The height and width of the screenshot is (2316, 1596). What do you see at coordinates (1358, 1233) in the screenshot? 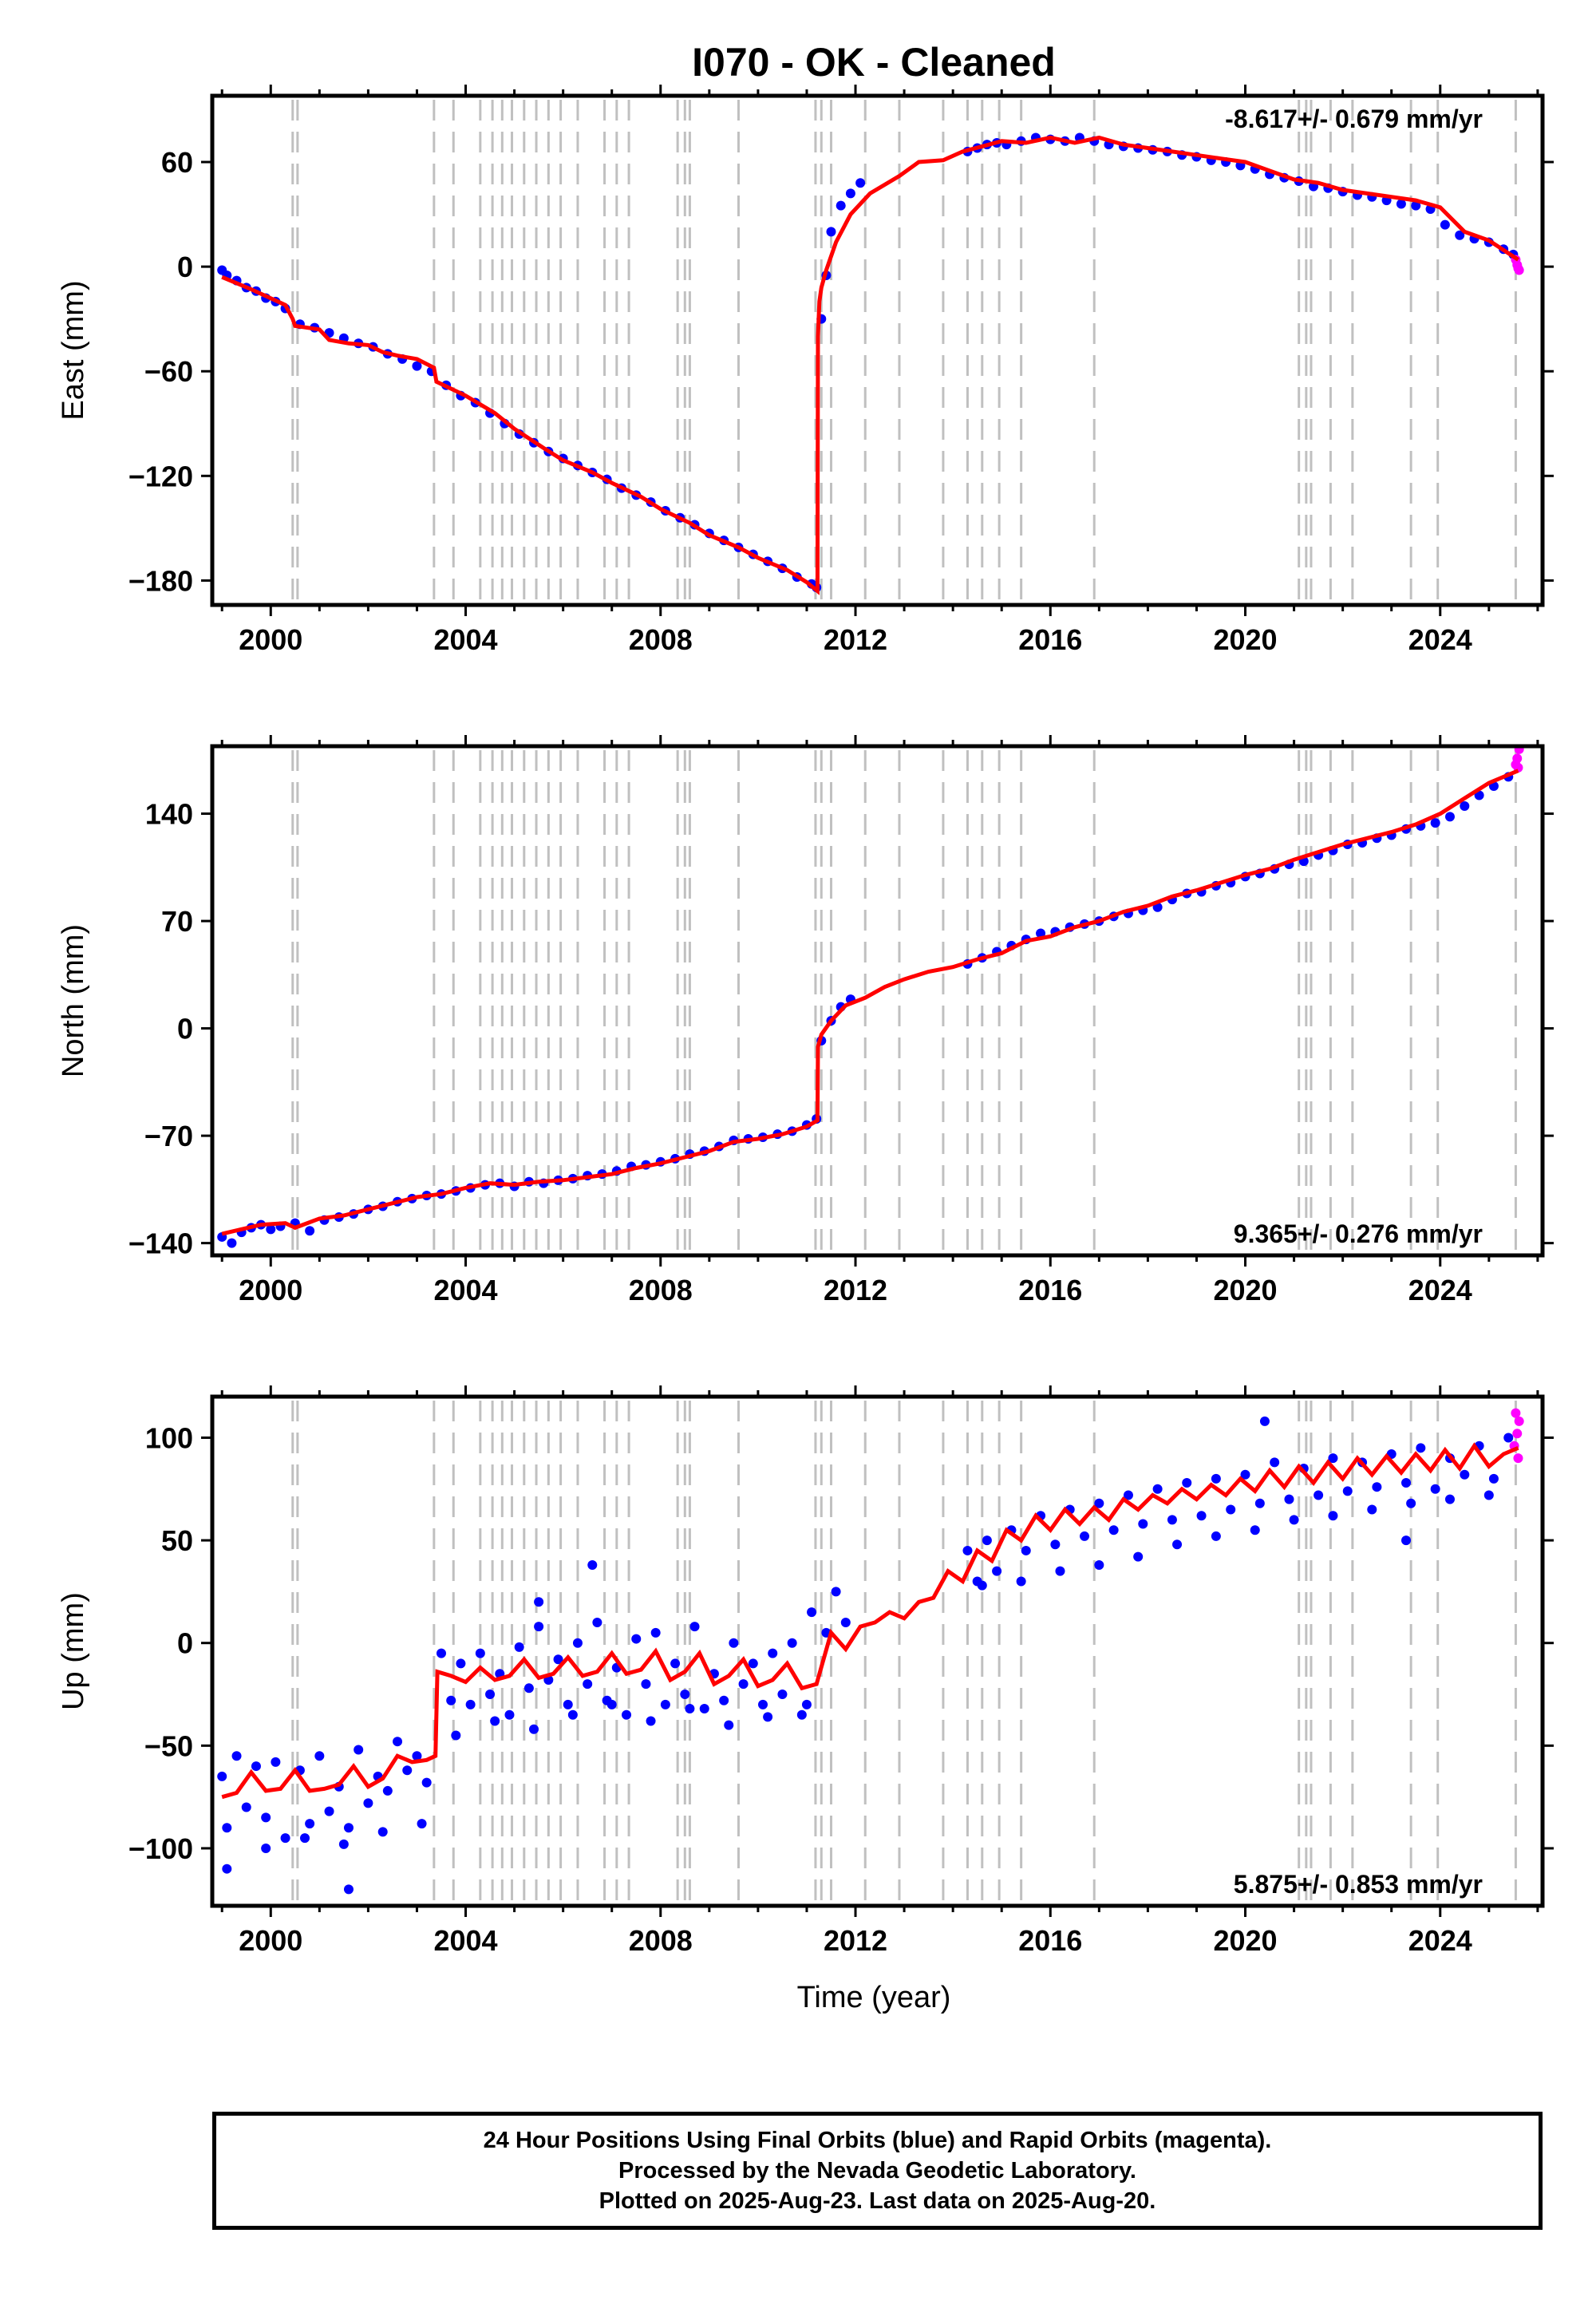
I see `rate-annotation: 9.365+/- 0.276 mm/yr` at bounding box center [1358, 1233].